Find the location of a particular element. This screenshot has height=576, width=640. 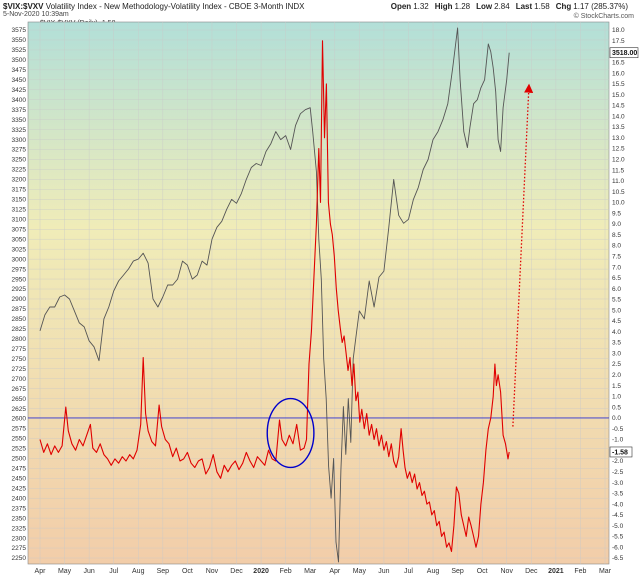

right-tick-label: -0.5 is located at coordinates (618, 429).